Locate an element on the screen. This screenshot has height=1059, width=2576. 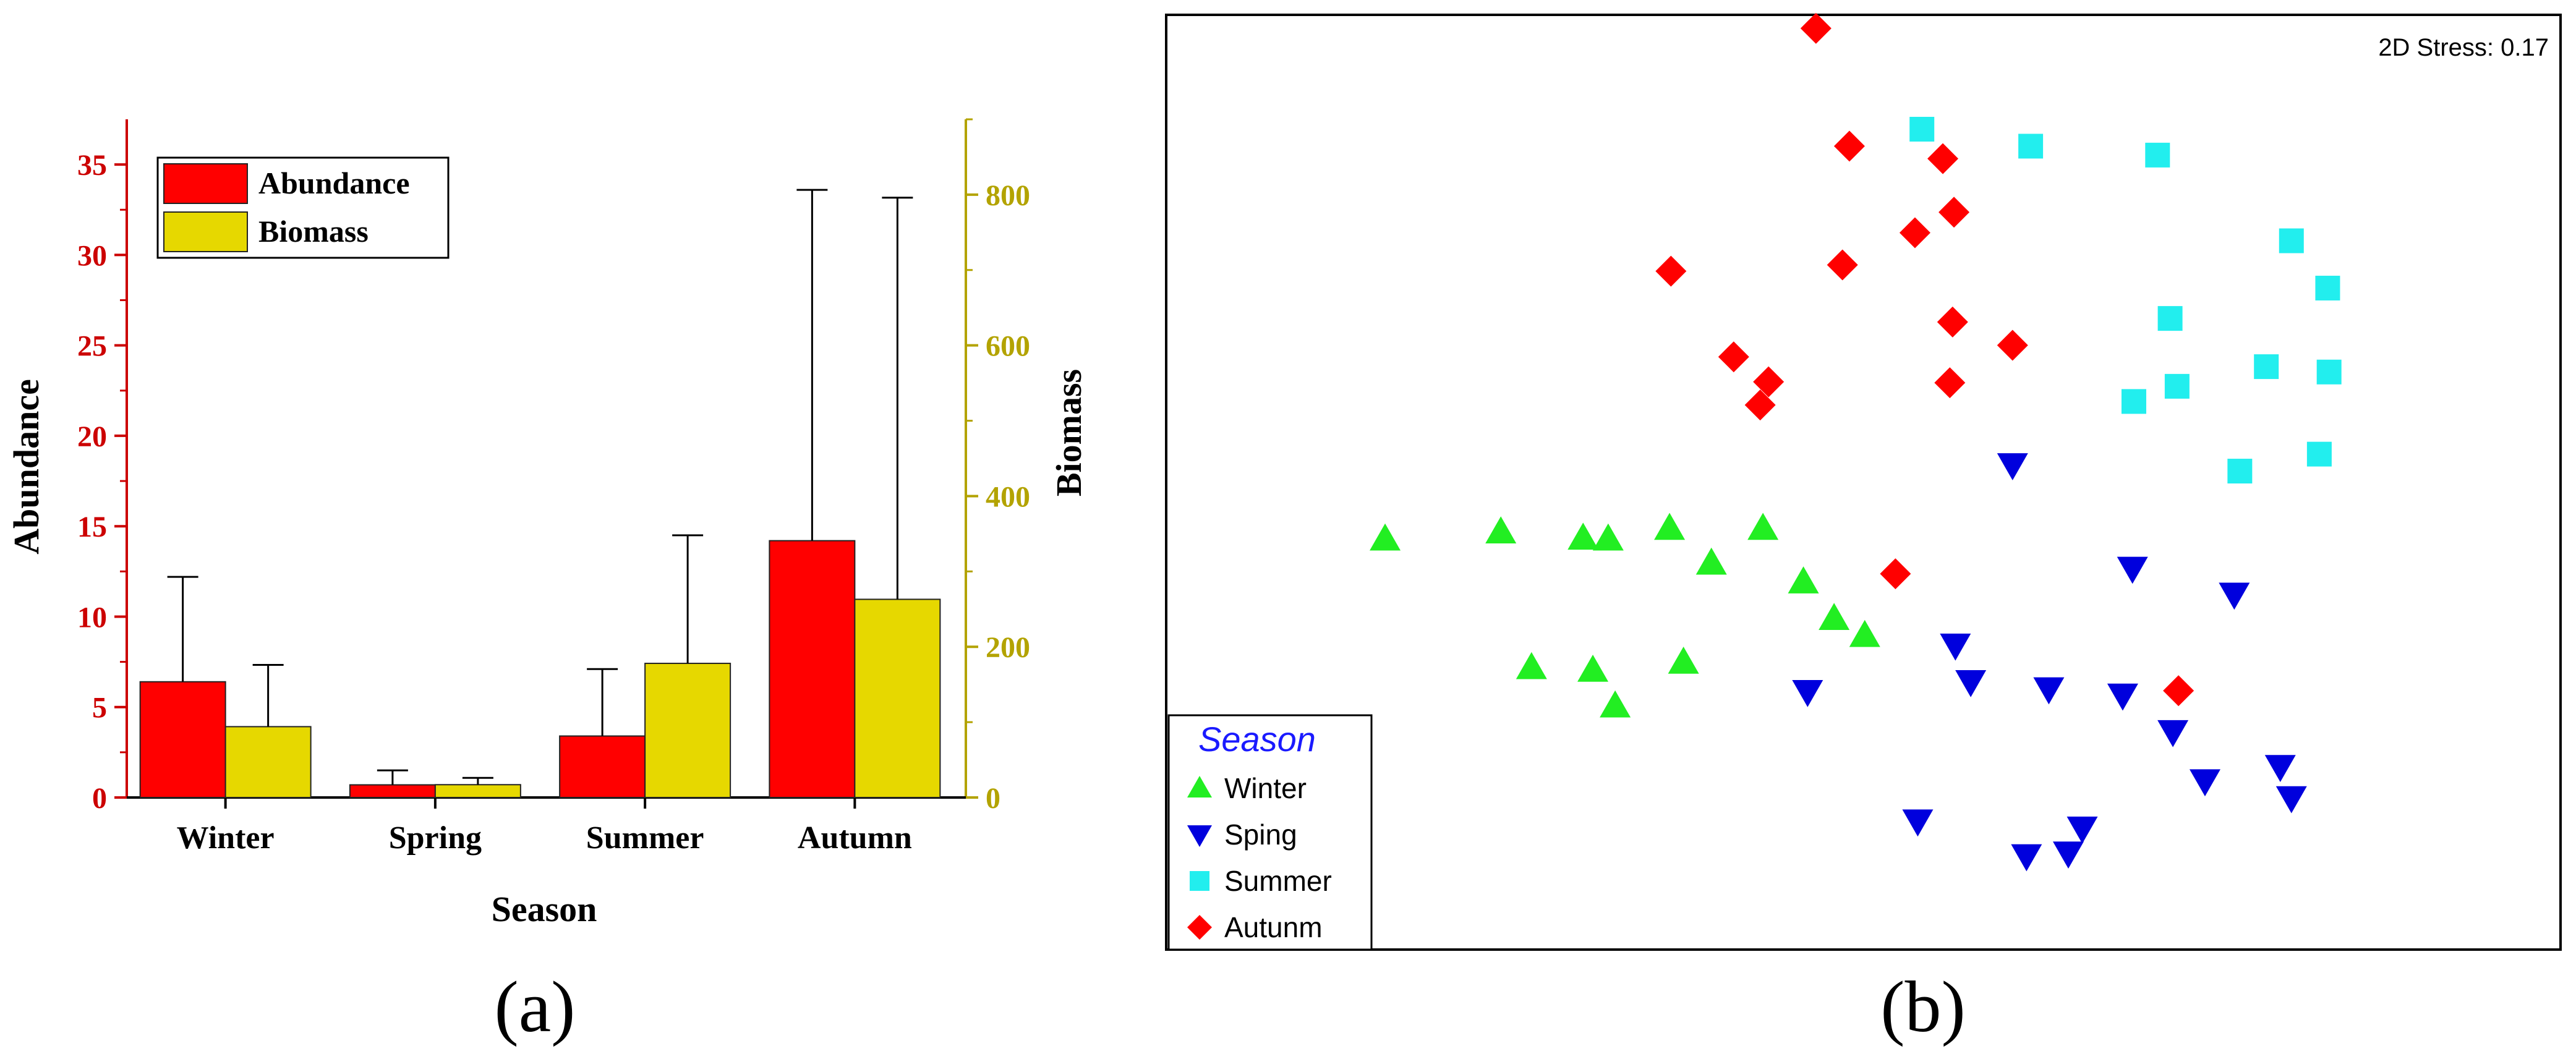
left-tick-label: 15 is located at coordinates (92, 527).